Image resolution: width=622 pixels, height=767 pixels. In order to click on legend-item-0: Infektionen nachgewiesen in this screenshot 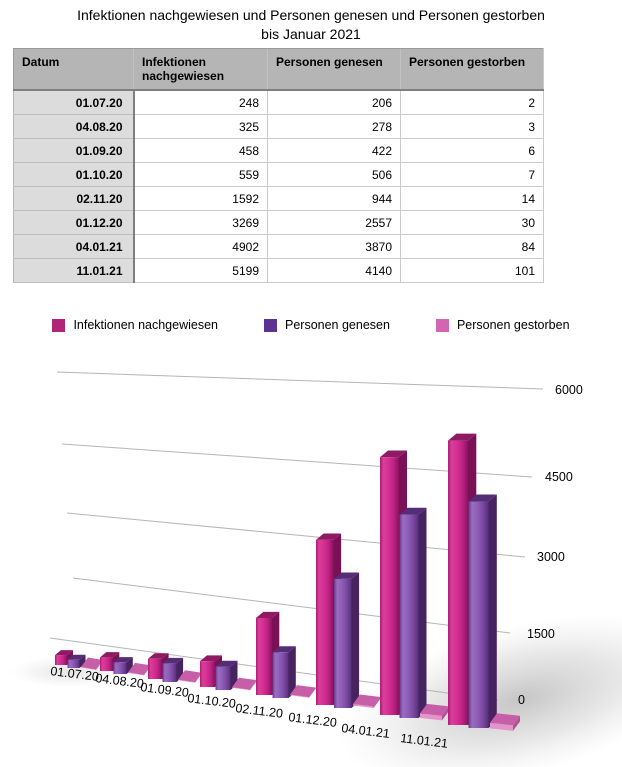, I will do `click(135, 325)`.